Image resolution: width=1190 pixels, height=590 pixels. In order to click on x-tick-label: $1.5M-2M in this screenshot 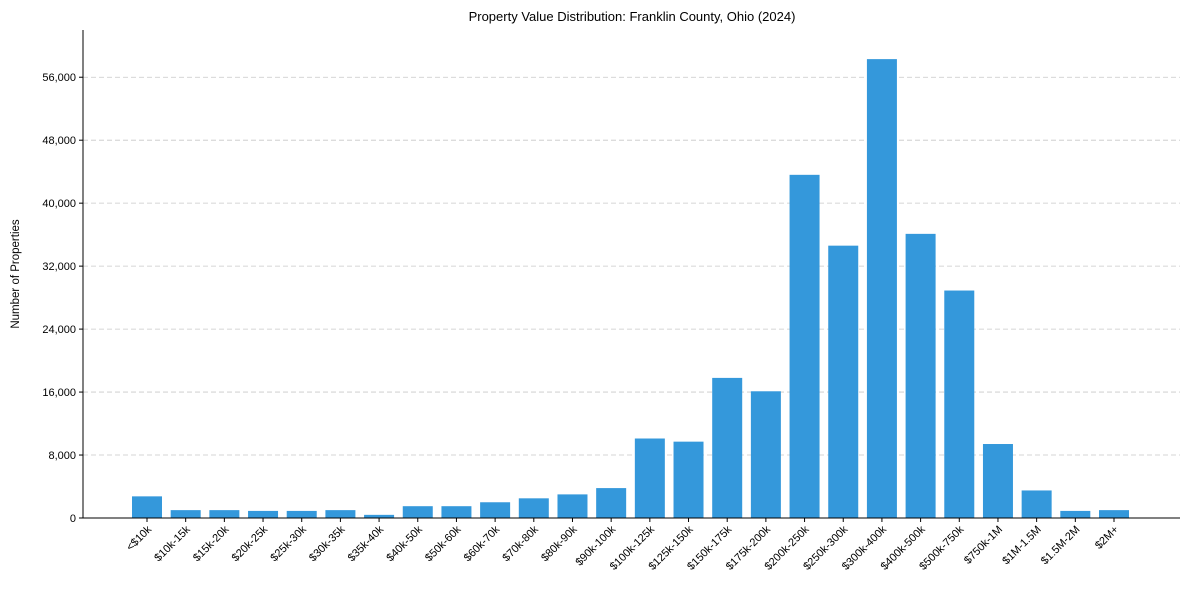, I will do `click(1061, 546)`.